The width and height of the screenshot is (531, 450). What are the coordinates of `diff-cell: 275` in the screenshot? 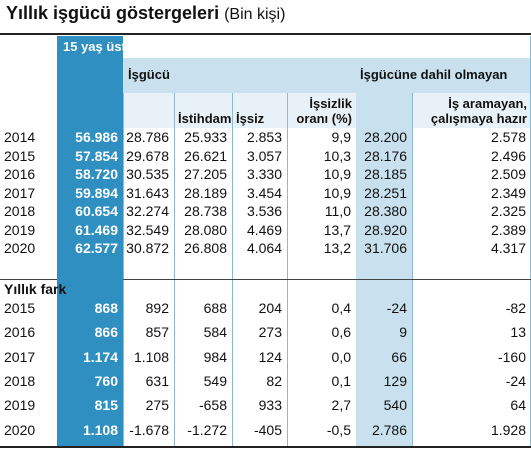 It's located at (157, 405).